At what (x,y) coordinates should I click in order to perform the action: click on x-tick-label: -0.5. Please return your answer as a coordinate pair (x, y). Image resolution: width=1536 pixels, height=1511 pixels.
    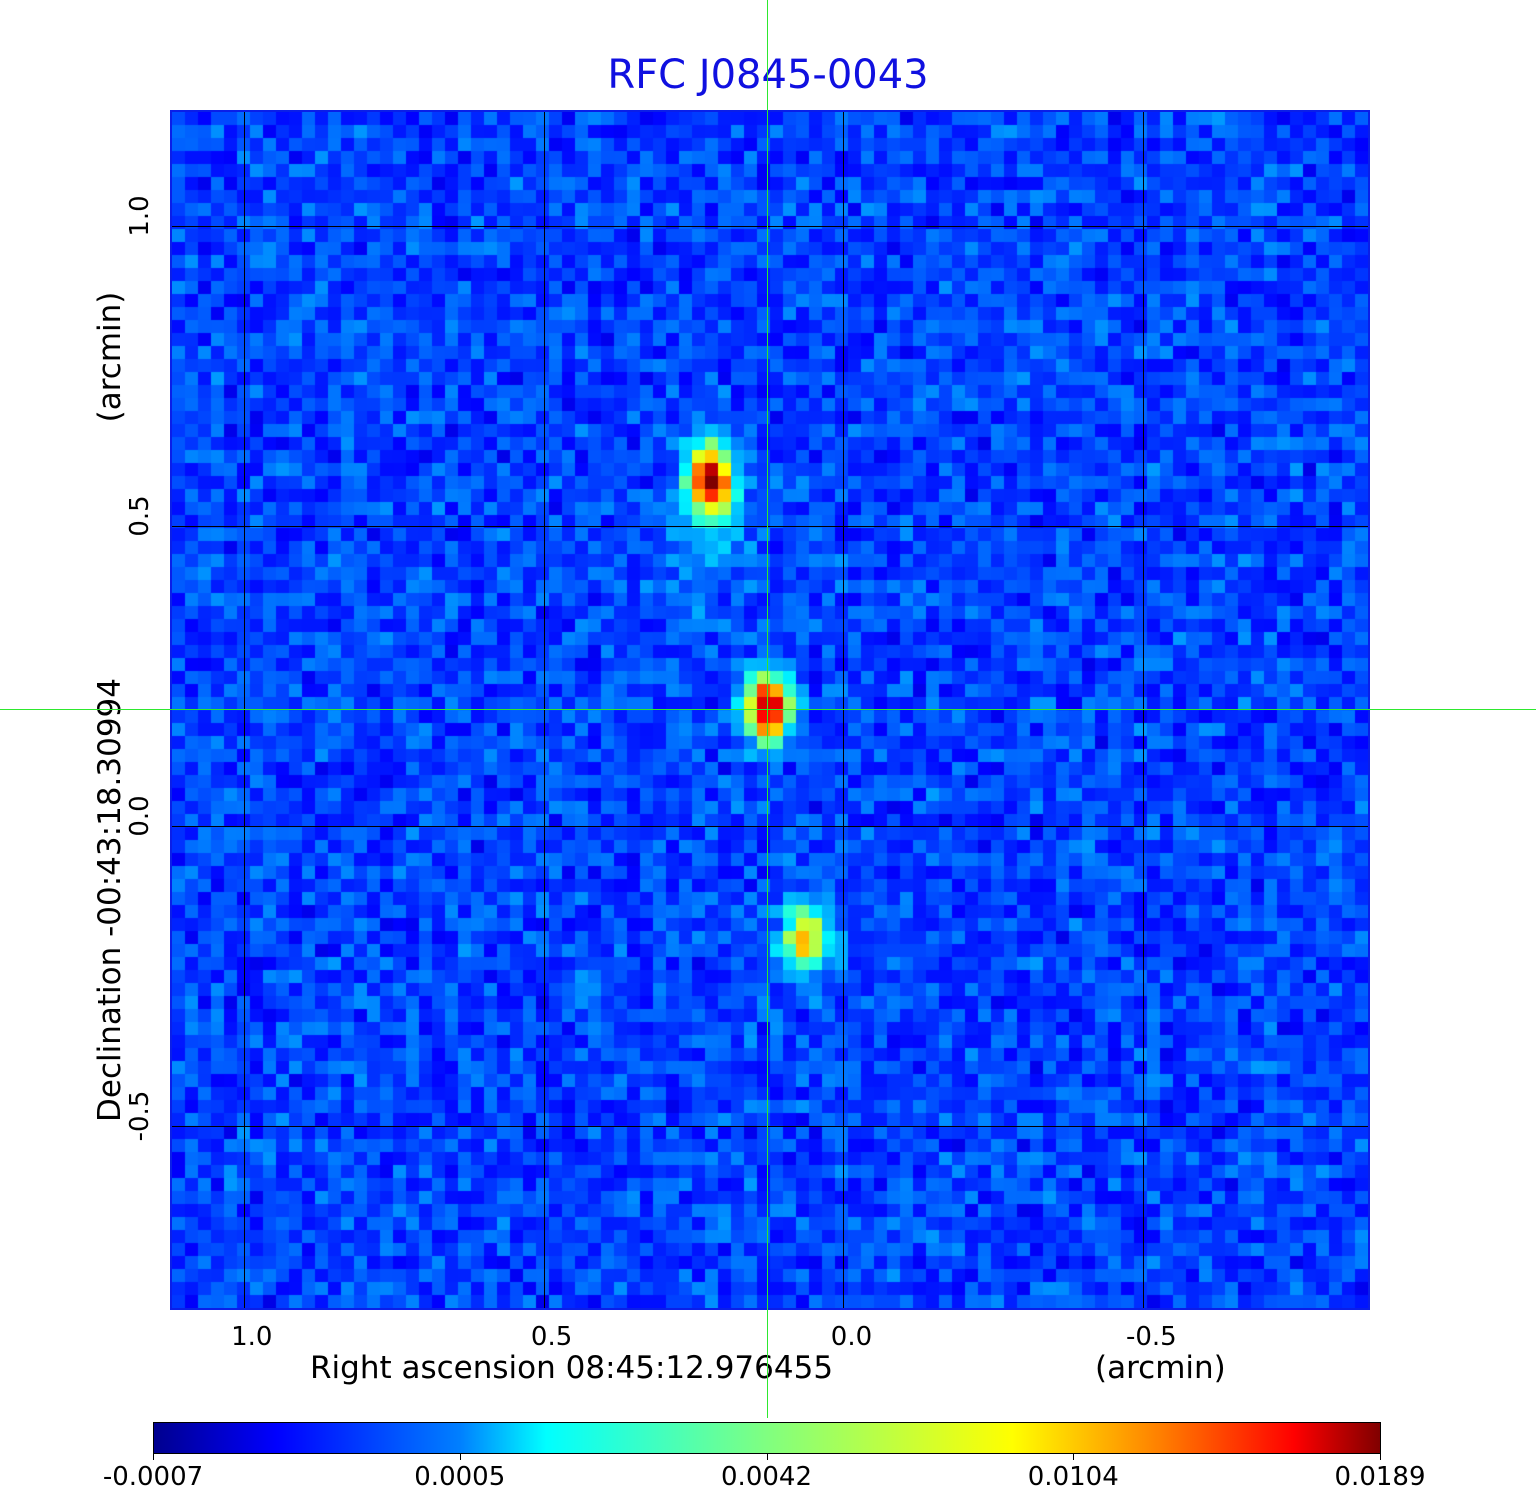
    Looking at the image, I should click on (1151, 1337).